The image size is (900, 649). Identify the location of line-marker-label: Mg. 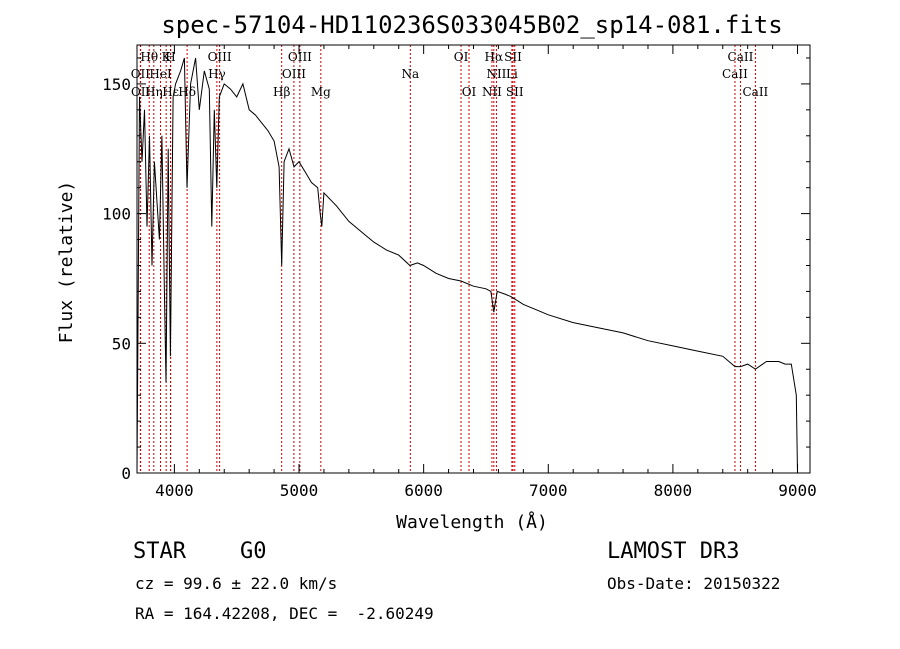
(321, 92).